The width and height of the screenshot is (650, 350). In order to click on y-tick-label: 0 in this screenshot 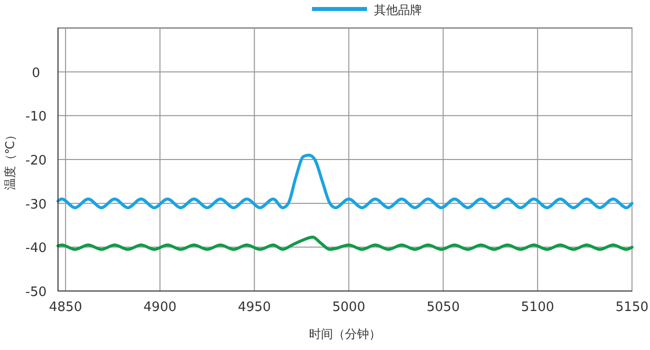, I will do `click(36, 73)`.